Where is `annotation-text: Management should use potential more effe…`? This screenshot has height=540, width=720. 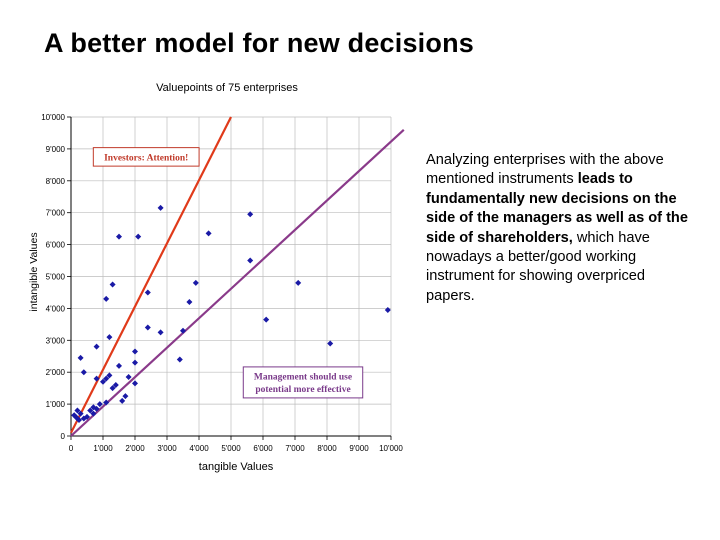
annotation-text: Management should use potential more effe… is located at coordinates (303, 384).